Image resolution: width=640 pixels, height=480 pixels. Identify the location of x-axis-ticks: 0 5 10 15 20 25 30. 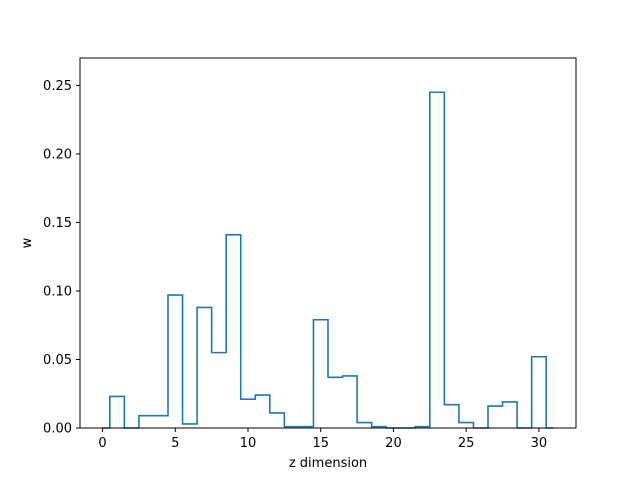
(322, 439).